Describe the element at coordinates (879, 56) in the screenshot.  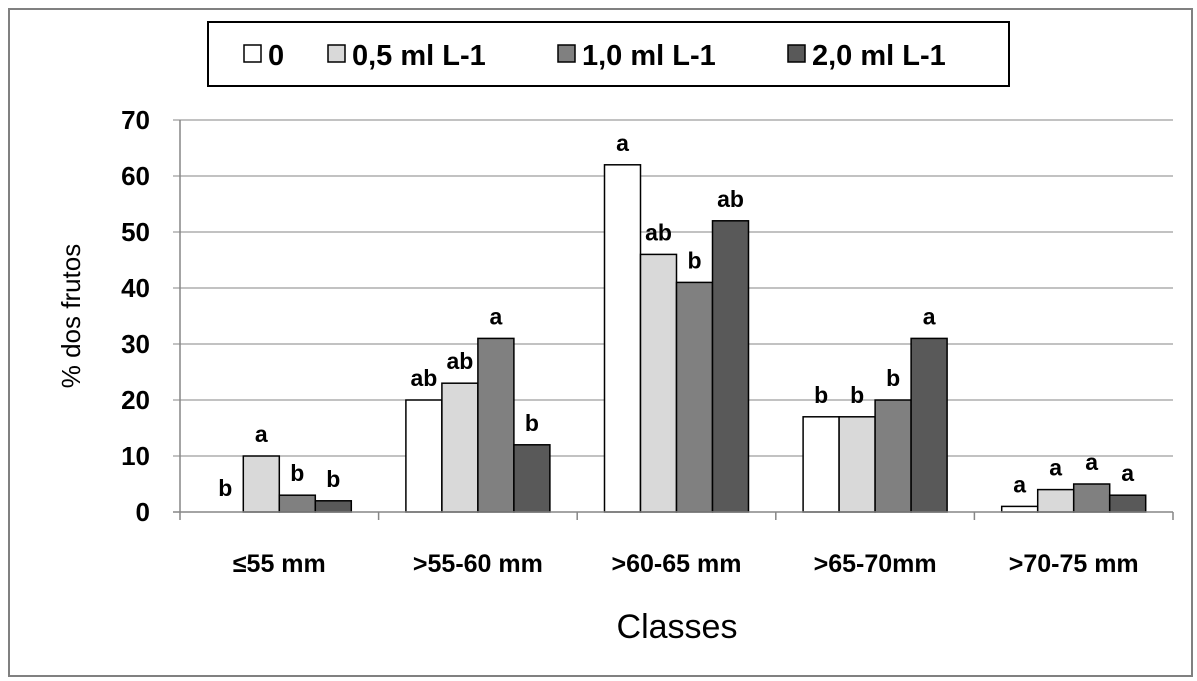
I see `legend-label: 2,0 ml L-1` at that location.